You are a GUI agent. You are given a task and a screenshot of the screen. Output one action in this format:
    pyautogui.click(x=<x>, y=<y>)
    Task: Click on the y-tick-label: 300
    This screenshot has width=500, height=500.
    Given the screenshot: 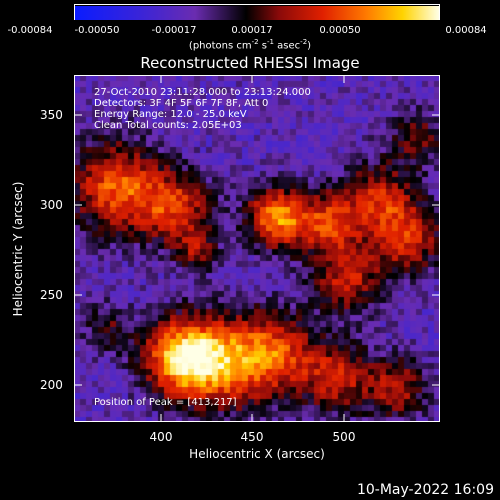 What is the action you would take?
    pyautogui.click(x=51, y=205)
    